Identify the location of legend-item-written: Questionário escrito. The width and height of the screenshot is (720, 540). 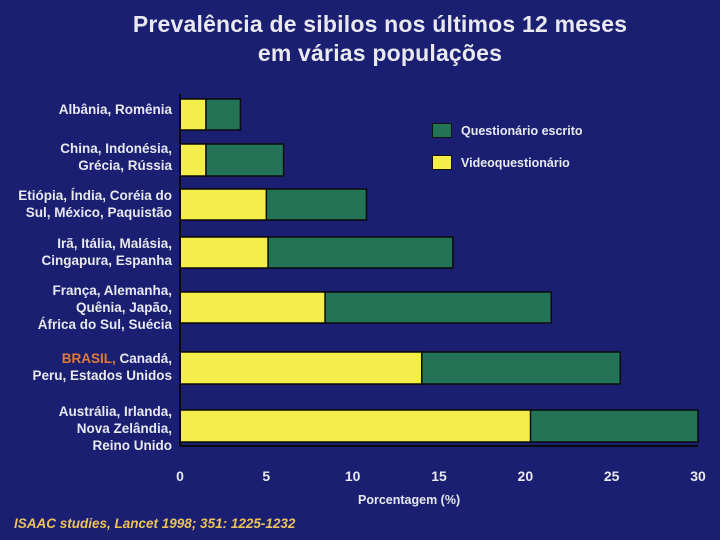
(507, 130).